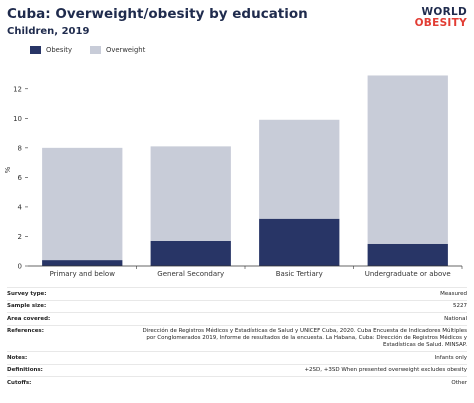 The image size is (474, 403). I want to click on meta-val-cutoffs: Other, so click(459, 382).